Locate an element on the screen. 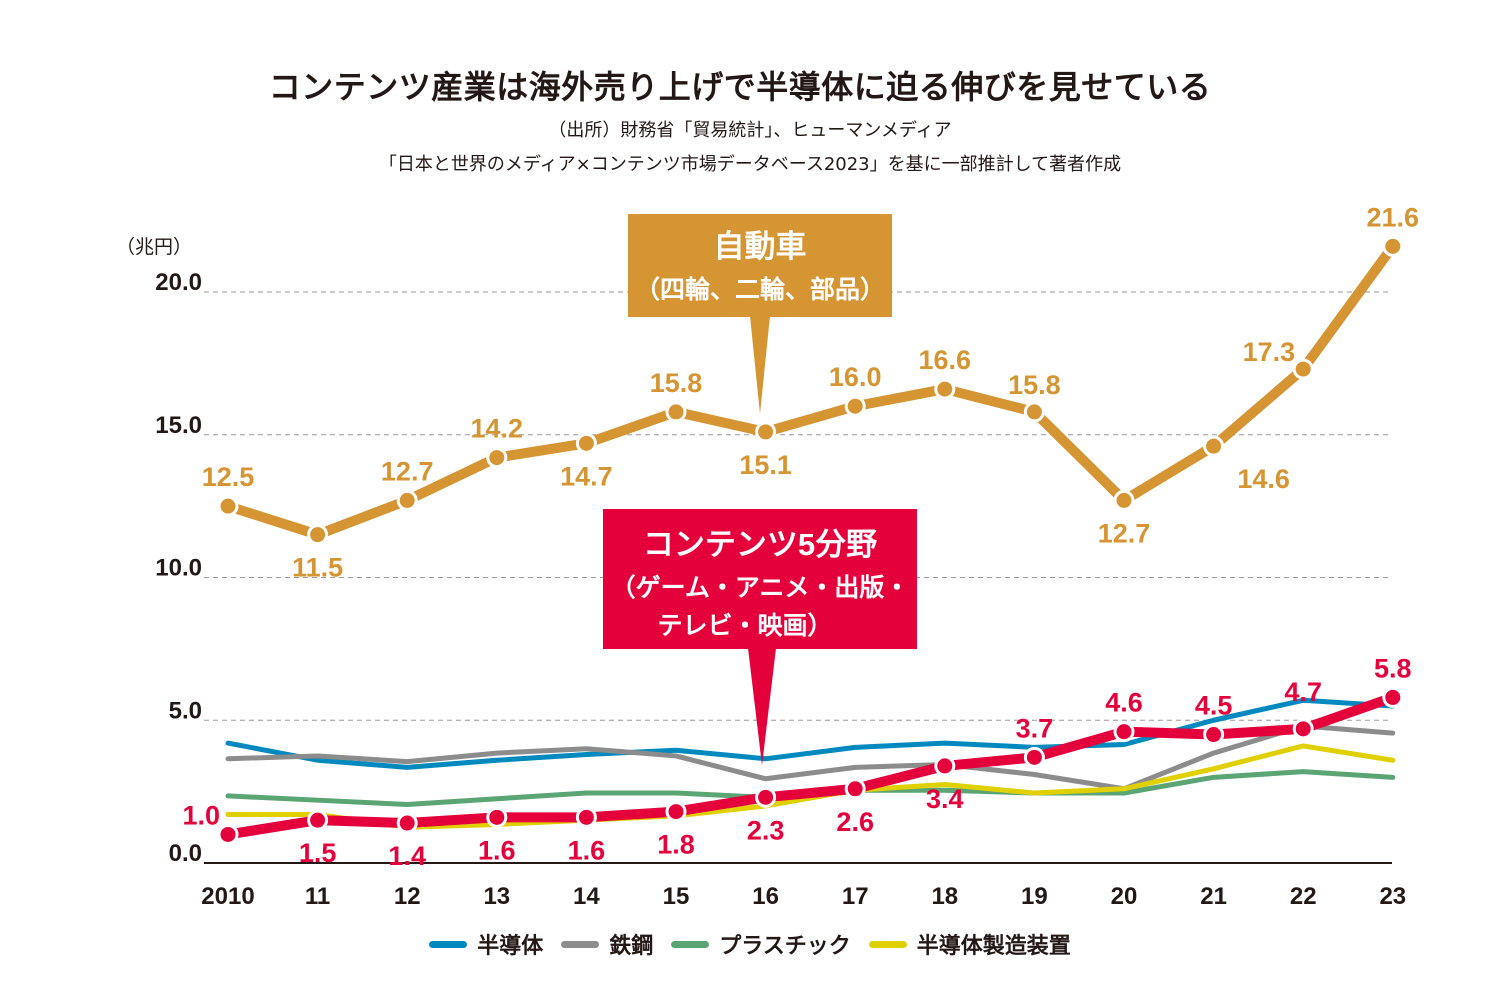 This screenshot has height=1000, width=1500. legend-swatch-steel is located at coordinates (580, 944).